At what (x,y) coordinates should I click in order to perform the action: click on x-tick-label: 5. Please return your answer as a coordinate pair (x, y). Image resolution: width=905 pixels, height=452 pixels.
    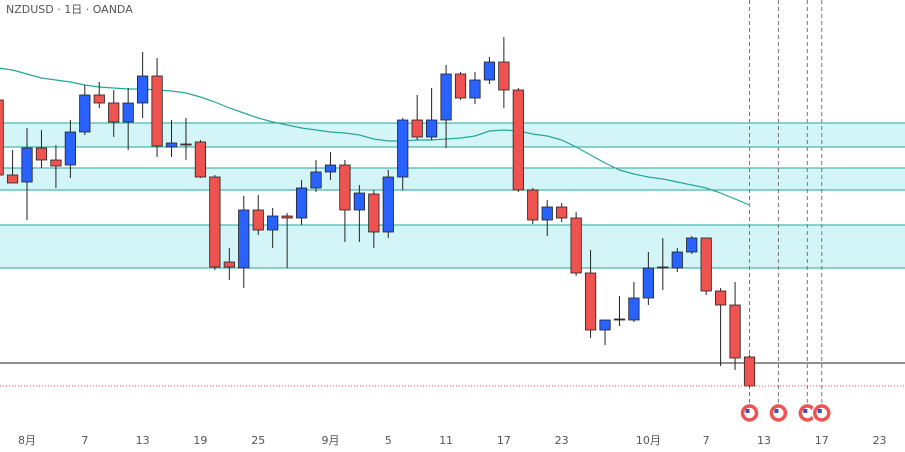
    Looking at the image, I should click on (388, 440).